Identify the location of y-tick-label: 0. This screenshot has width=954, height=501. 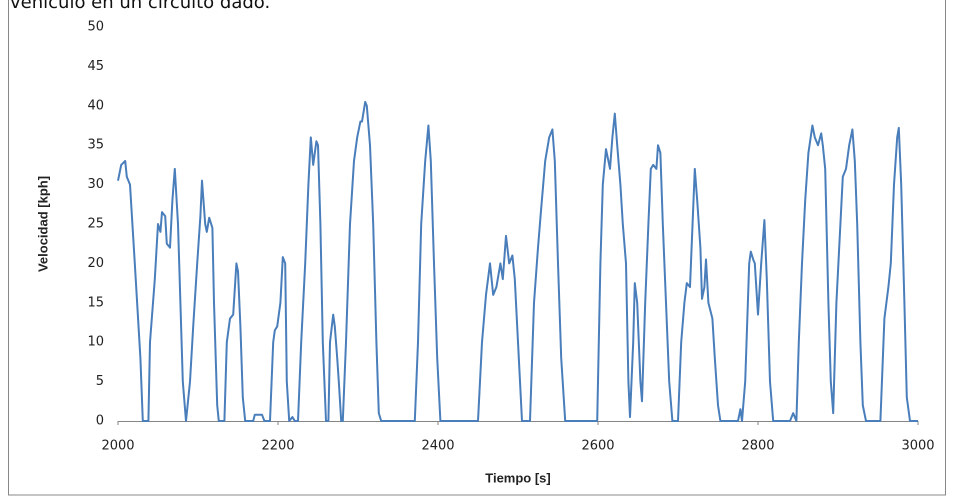
(100, 421).